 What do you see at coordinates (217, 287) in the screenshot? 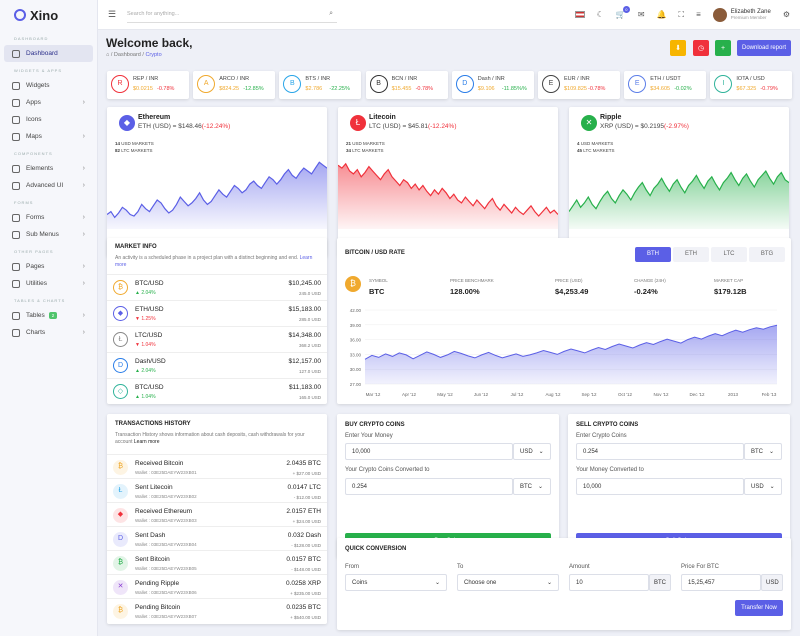
I see `market-row: ₿ BTC/USD ▲ 2.04% $10,245.00 245.0 USD` at bounding box center [217, 287].